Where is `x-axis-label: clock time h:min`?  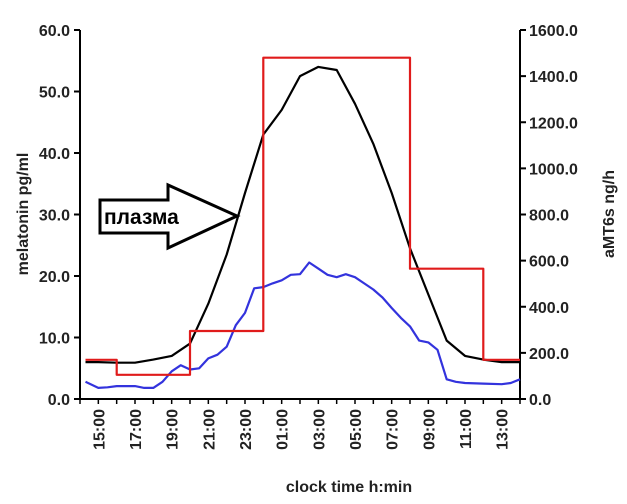 x-axis-label: clock time h:min is located at coordinates (349, 487).